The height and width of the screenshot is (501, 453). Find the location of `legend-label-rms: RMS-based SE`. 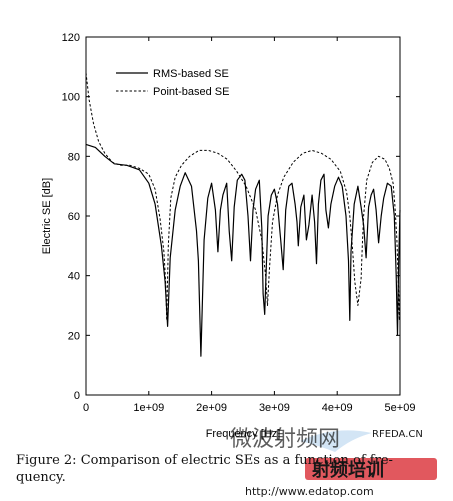

legend-label-rms: RMS-based SE is located at coordinates (191, 74).